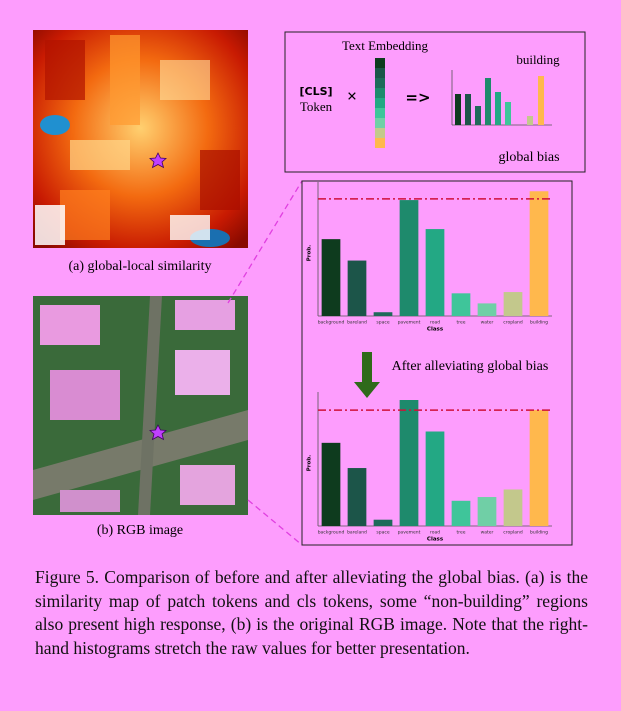 The height and width of the screenshot is (711, 621). Describe the element at coordinates (140, 530) in the screenshot. I see `panel-caption: (b) RGB image` at that location.